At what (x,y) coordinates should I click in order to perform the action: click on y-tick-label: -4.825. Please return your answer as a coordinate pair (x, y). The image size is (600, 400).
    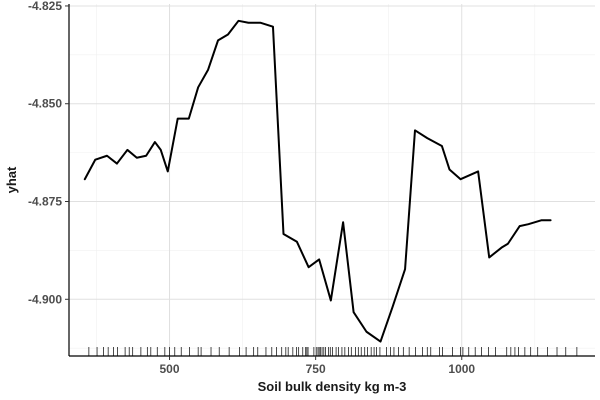
    Looking at the image, I should click on (45, 6).